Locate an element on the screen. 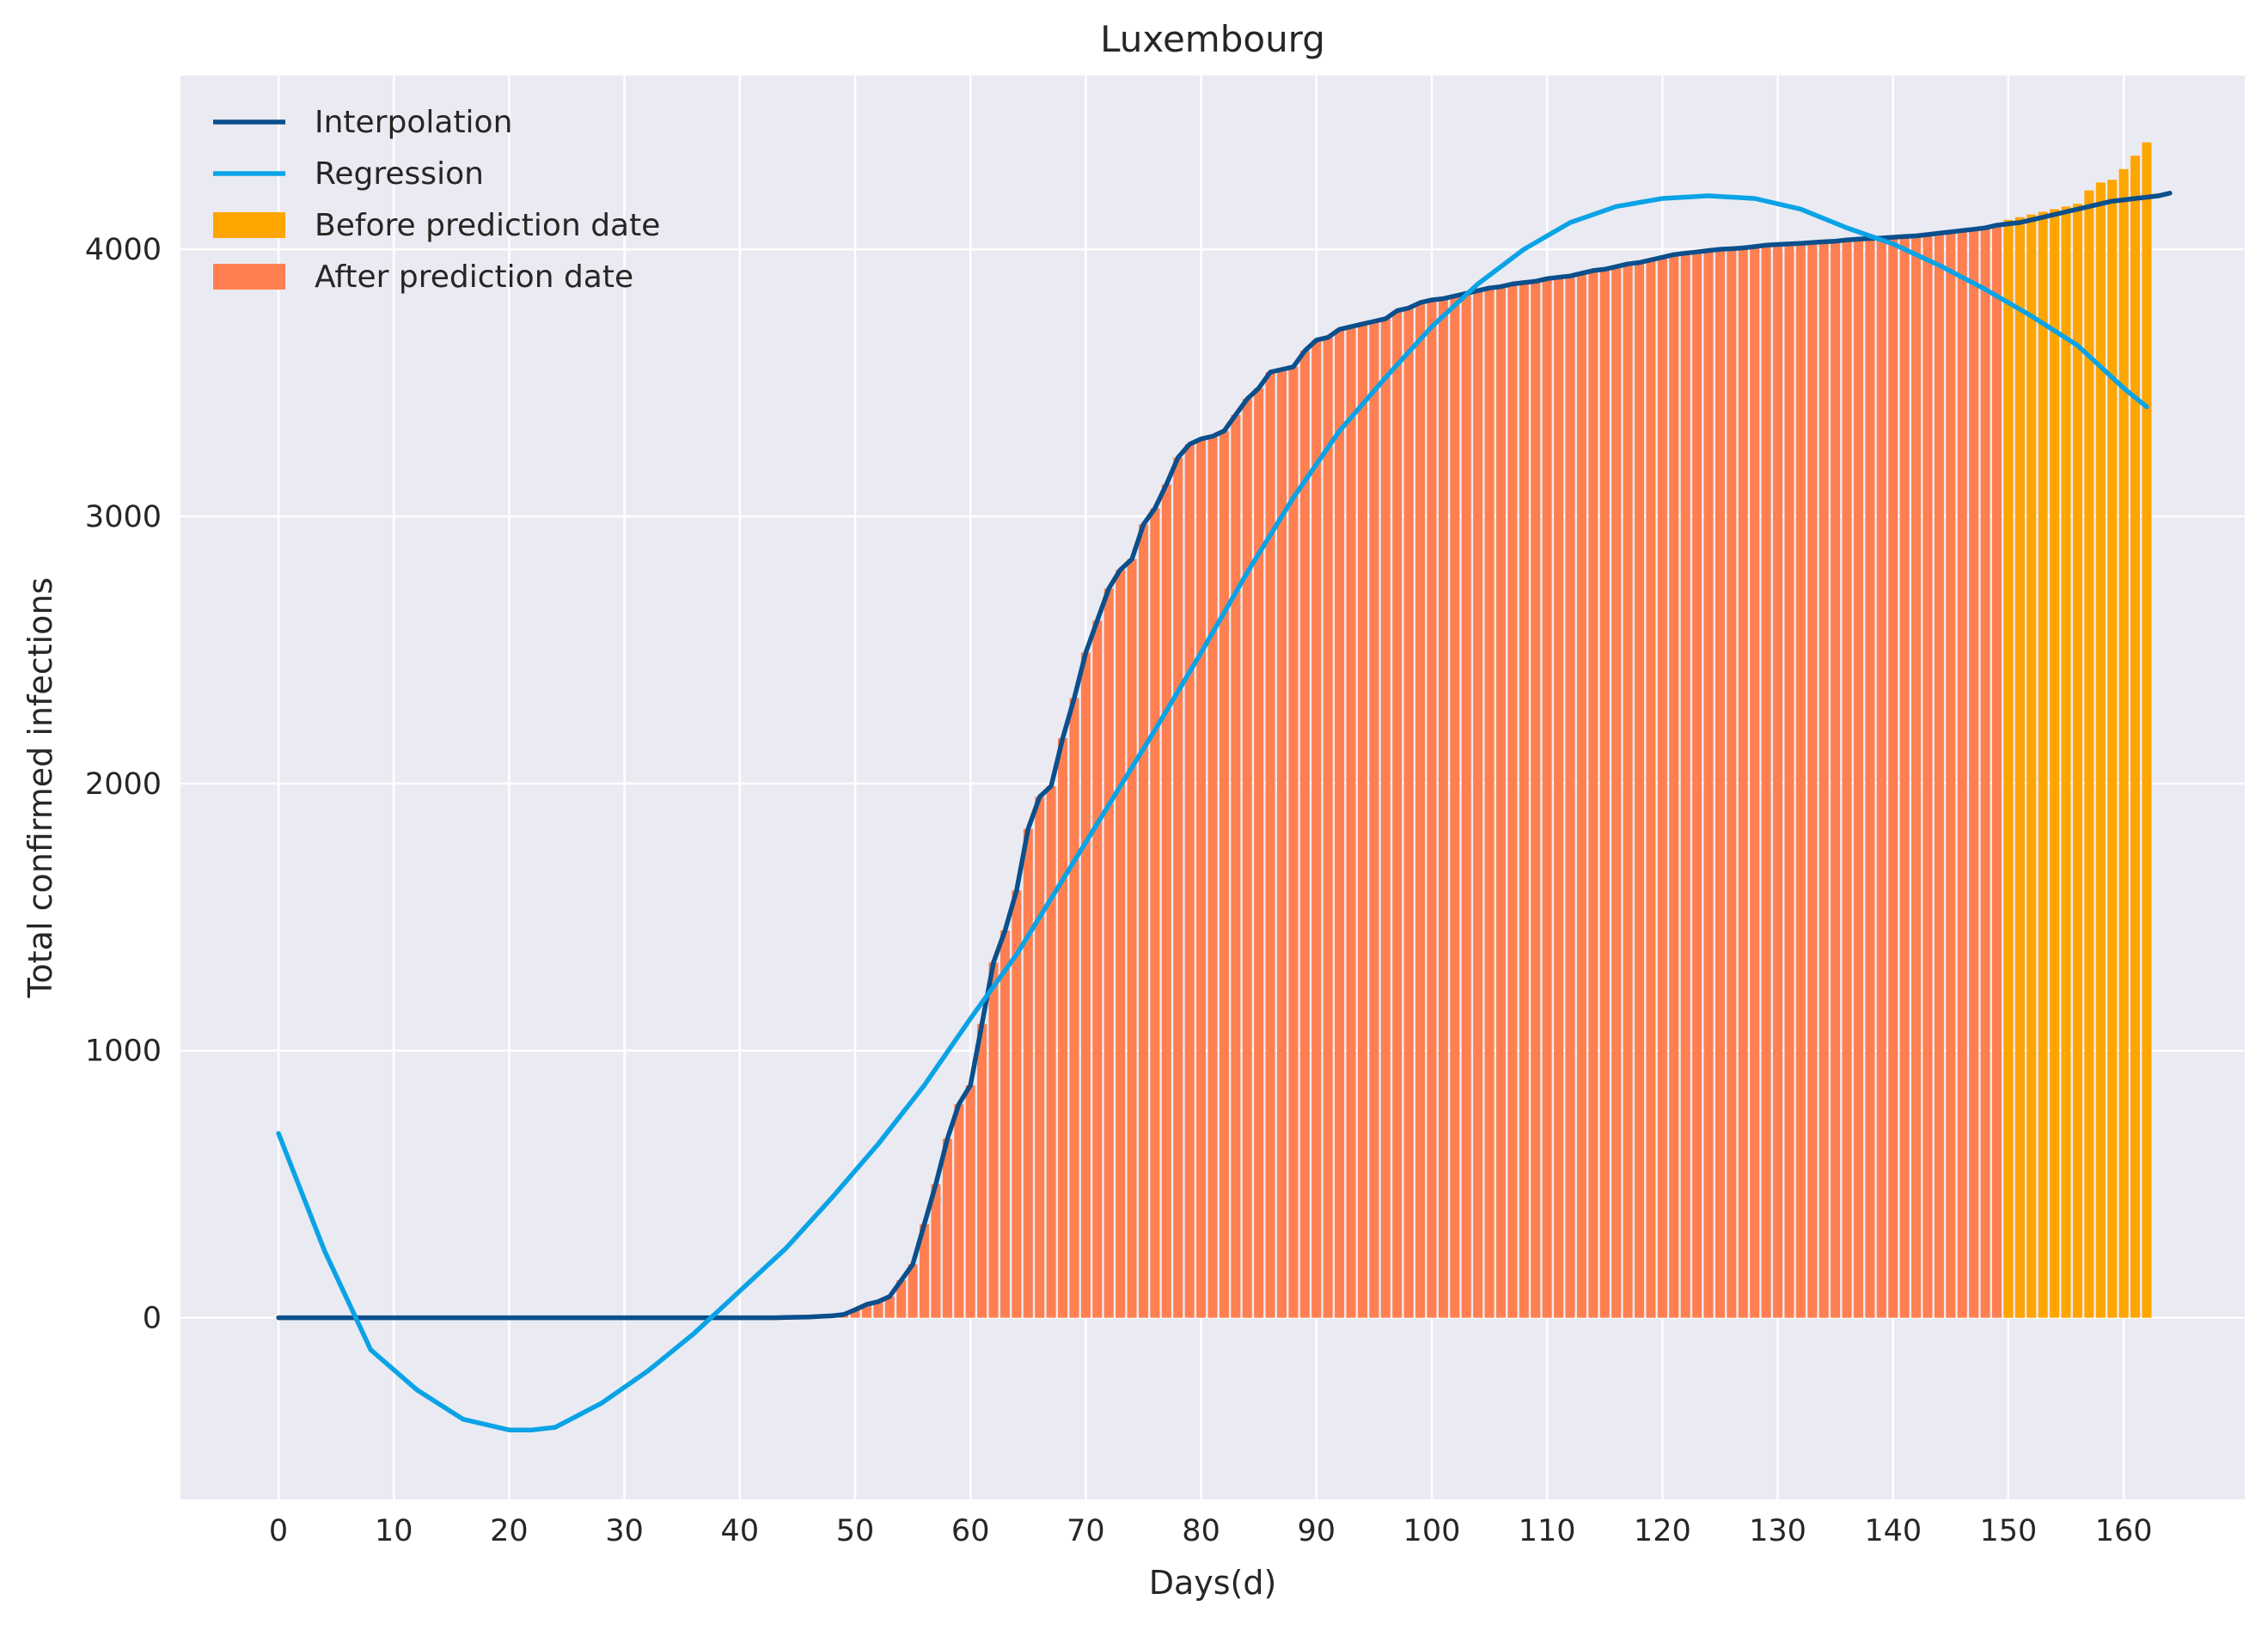  legend-label: After prediction date is located at coordinates (474, 277).